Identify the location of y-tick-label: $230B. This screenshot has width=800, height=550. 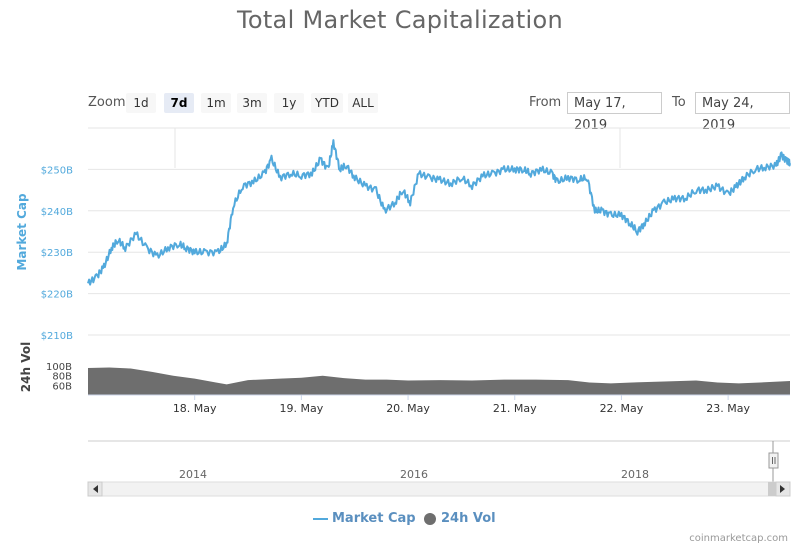
(57, 253).